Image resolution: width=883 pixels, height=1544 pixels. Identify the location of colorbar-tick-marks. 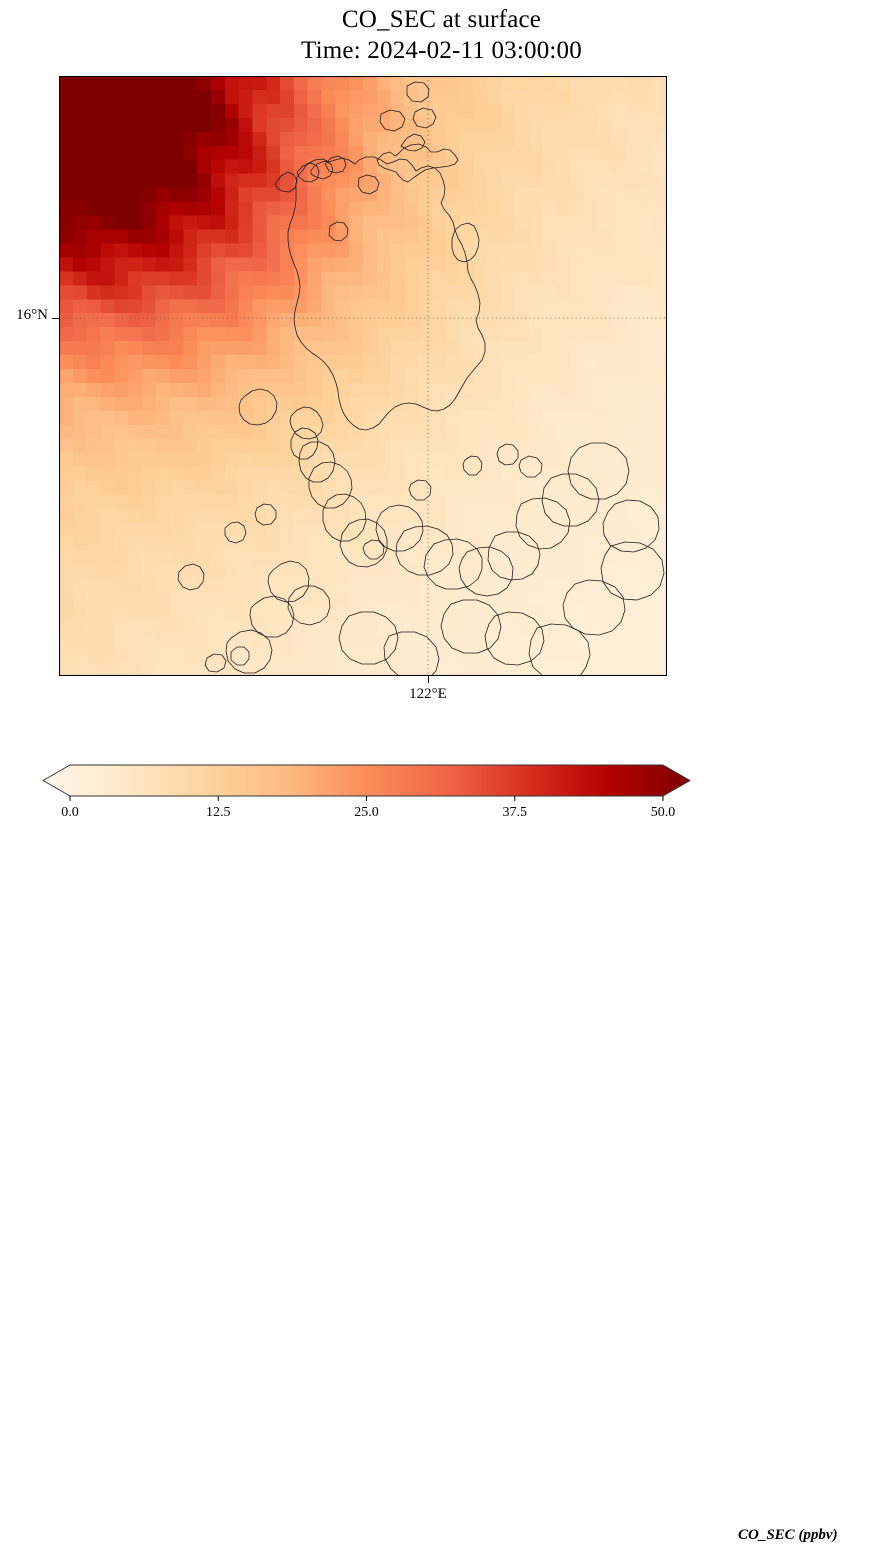
(366, 798).